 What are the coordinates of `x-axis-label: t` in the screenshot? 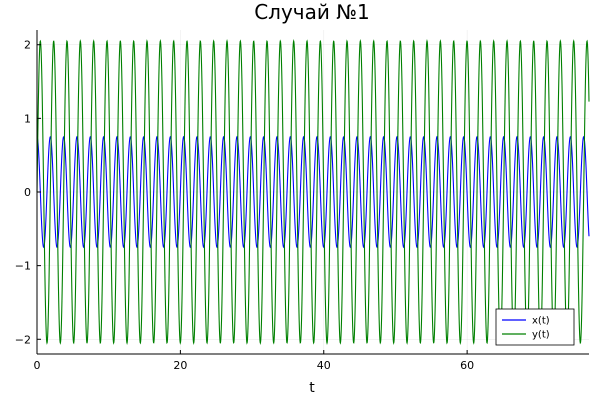 It's located at (312, 388).